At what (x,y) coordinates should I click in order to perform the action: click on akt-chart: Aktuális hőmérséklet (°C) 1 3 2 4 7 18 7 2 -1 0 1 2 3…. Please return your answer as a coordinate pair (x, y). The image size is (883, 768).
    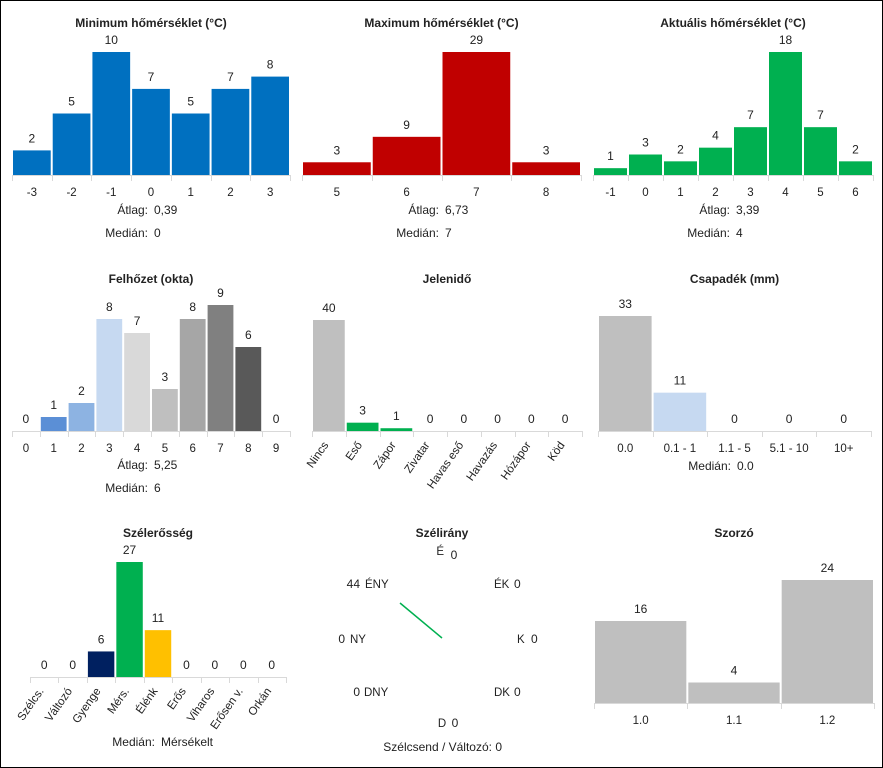
    Looking at the image, I should click on (733, 128).